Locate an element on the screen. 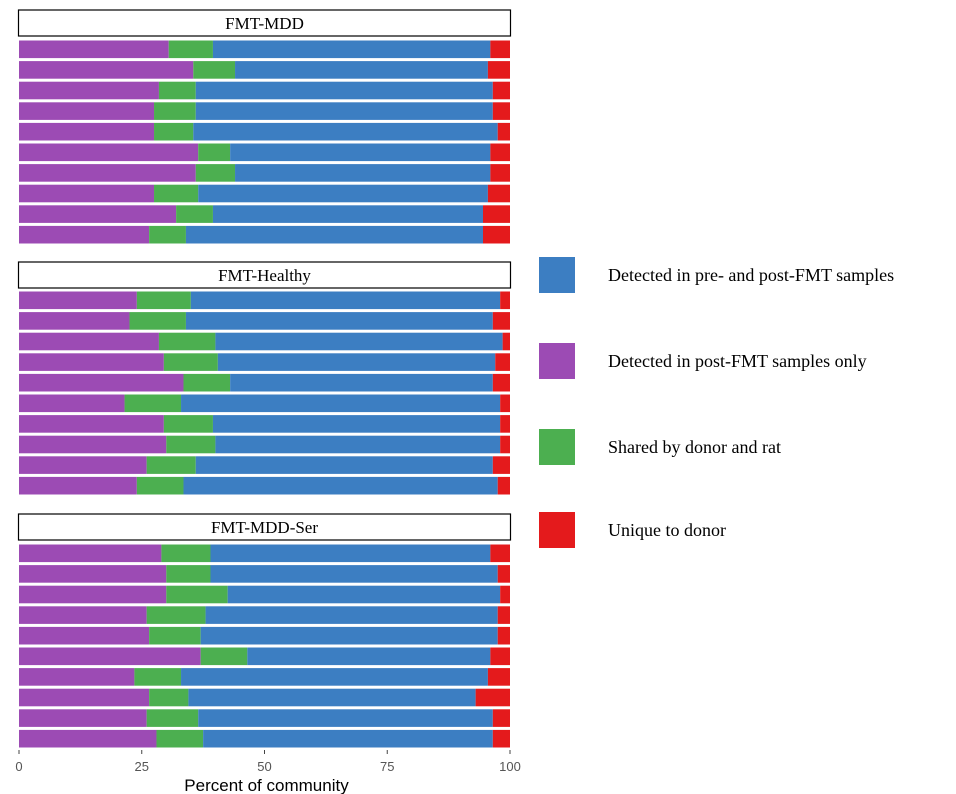 This screenshot has height=794, width=956. legend-key-shared is located at coordinates (557, 447).